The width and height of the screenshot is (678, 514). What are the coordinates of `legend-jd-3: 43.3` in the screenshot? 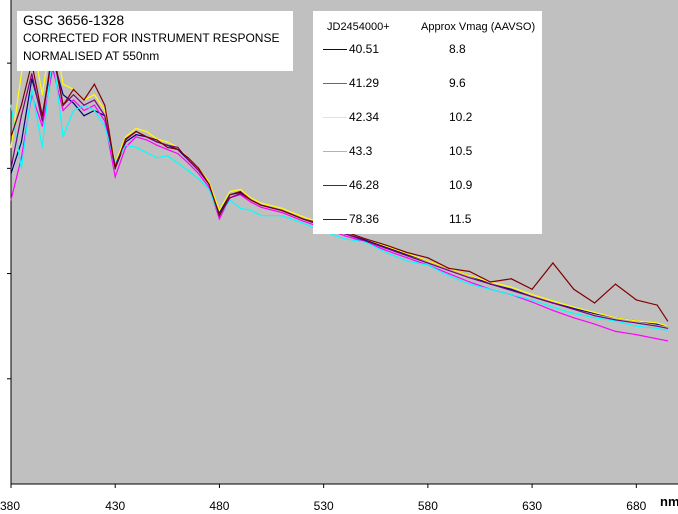 It's located at (361, 151).